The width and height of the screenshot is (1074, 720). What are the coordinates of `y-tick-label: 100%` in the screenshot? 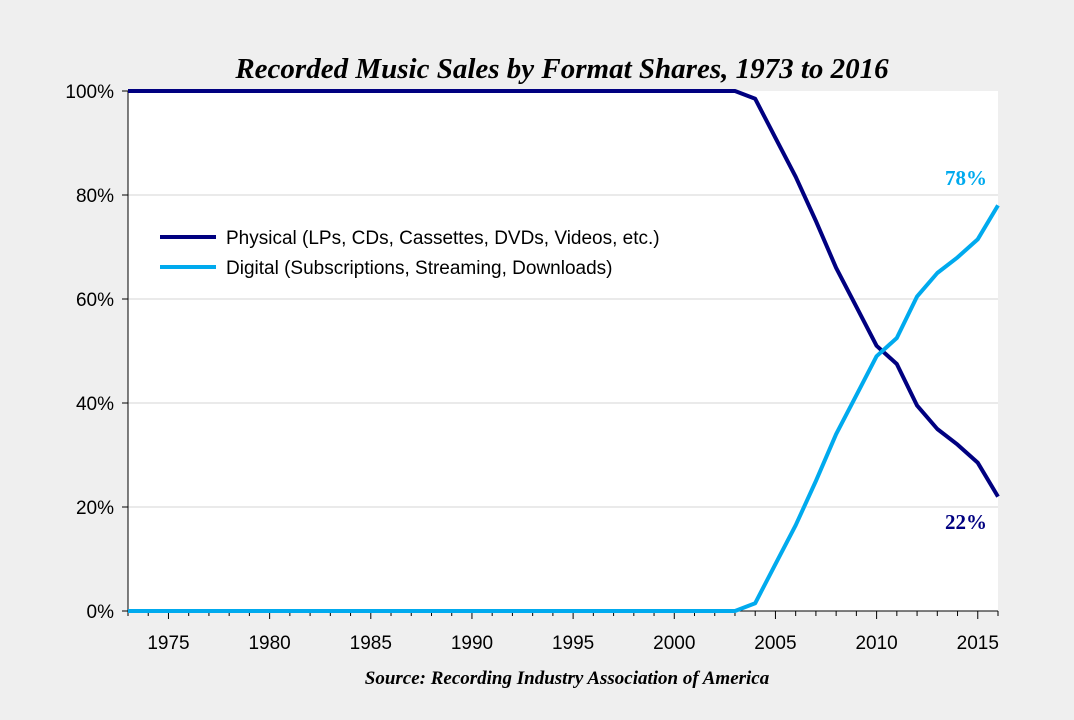 It's located at (89, 92).